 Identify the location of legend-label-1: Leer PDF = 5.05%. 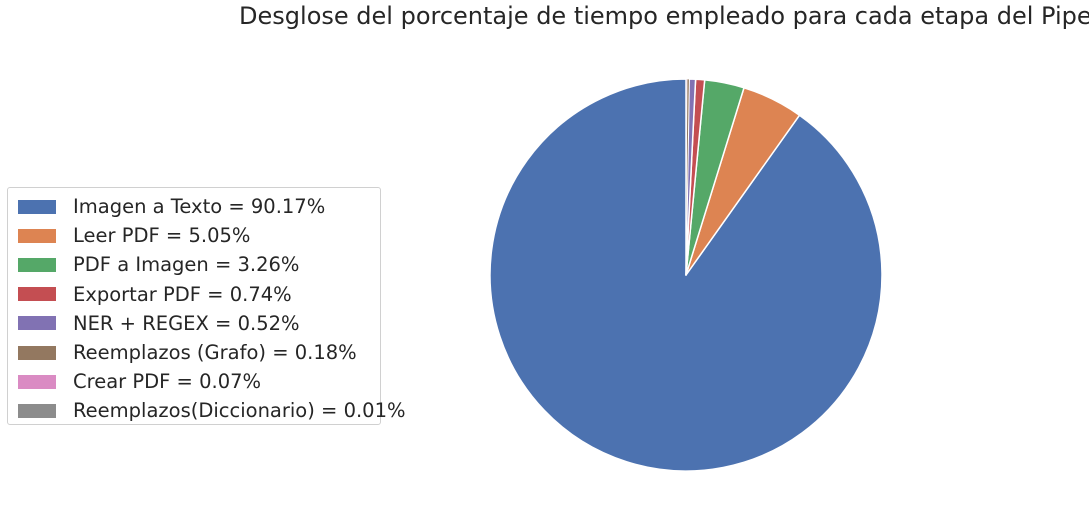
(162, 236).